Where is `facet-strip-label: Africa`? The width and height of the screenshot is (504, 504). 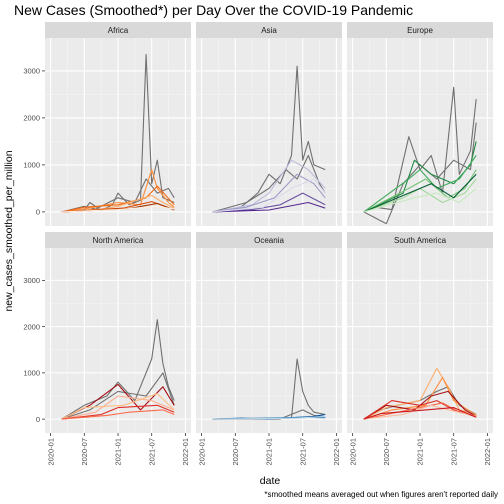
facet-strip-label: Africa is located at coordinates (118, 30).